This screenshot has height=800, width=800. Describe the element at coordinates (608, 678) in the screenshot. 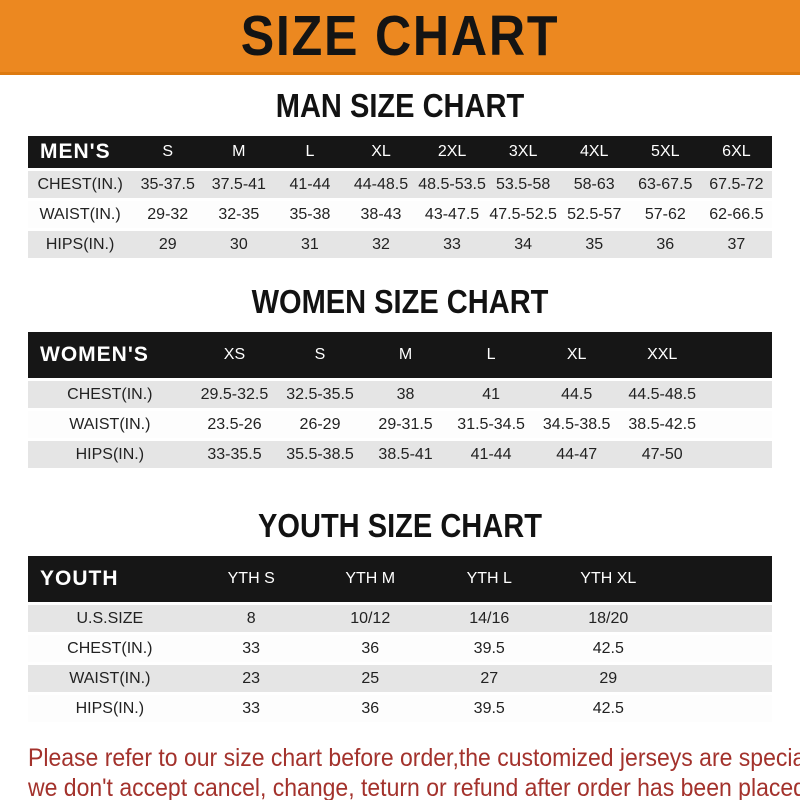

I see `youth-size-value-2-3: 29` at that location.